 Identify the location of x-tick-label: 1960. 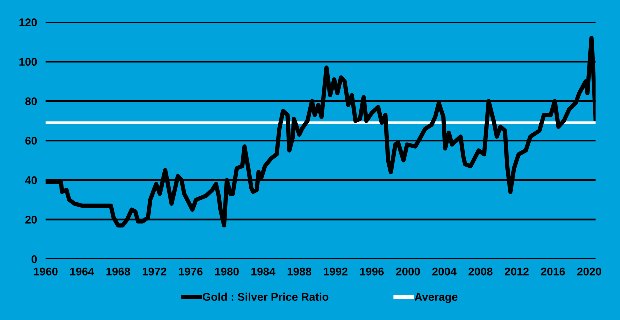
(46, 272).